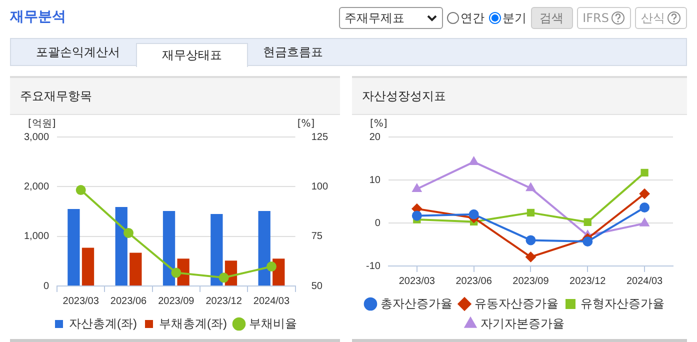 The image size is (697, 342). Describe the element at coordinates (192, 55) in the screenshot. I see `text: 재무상태표` at that location.